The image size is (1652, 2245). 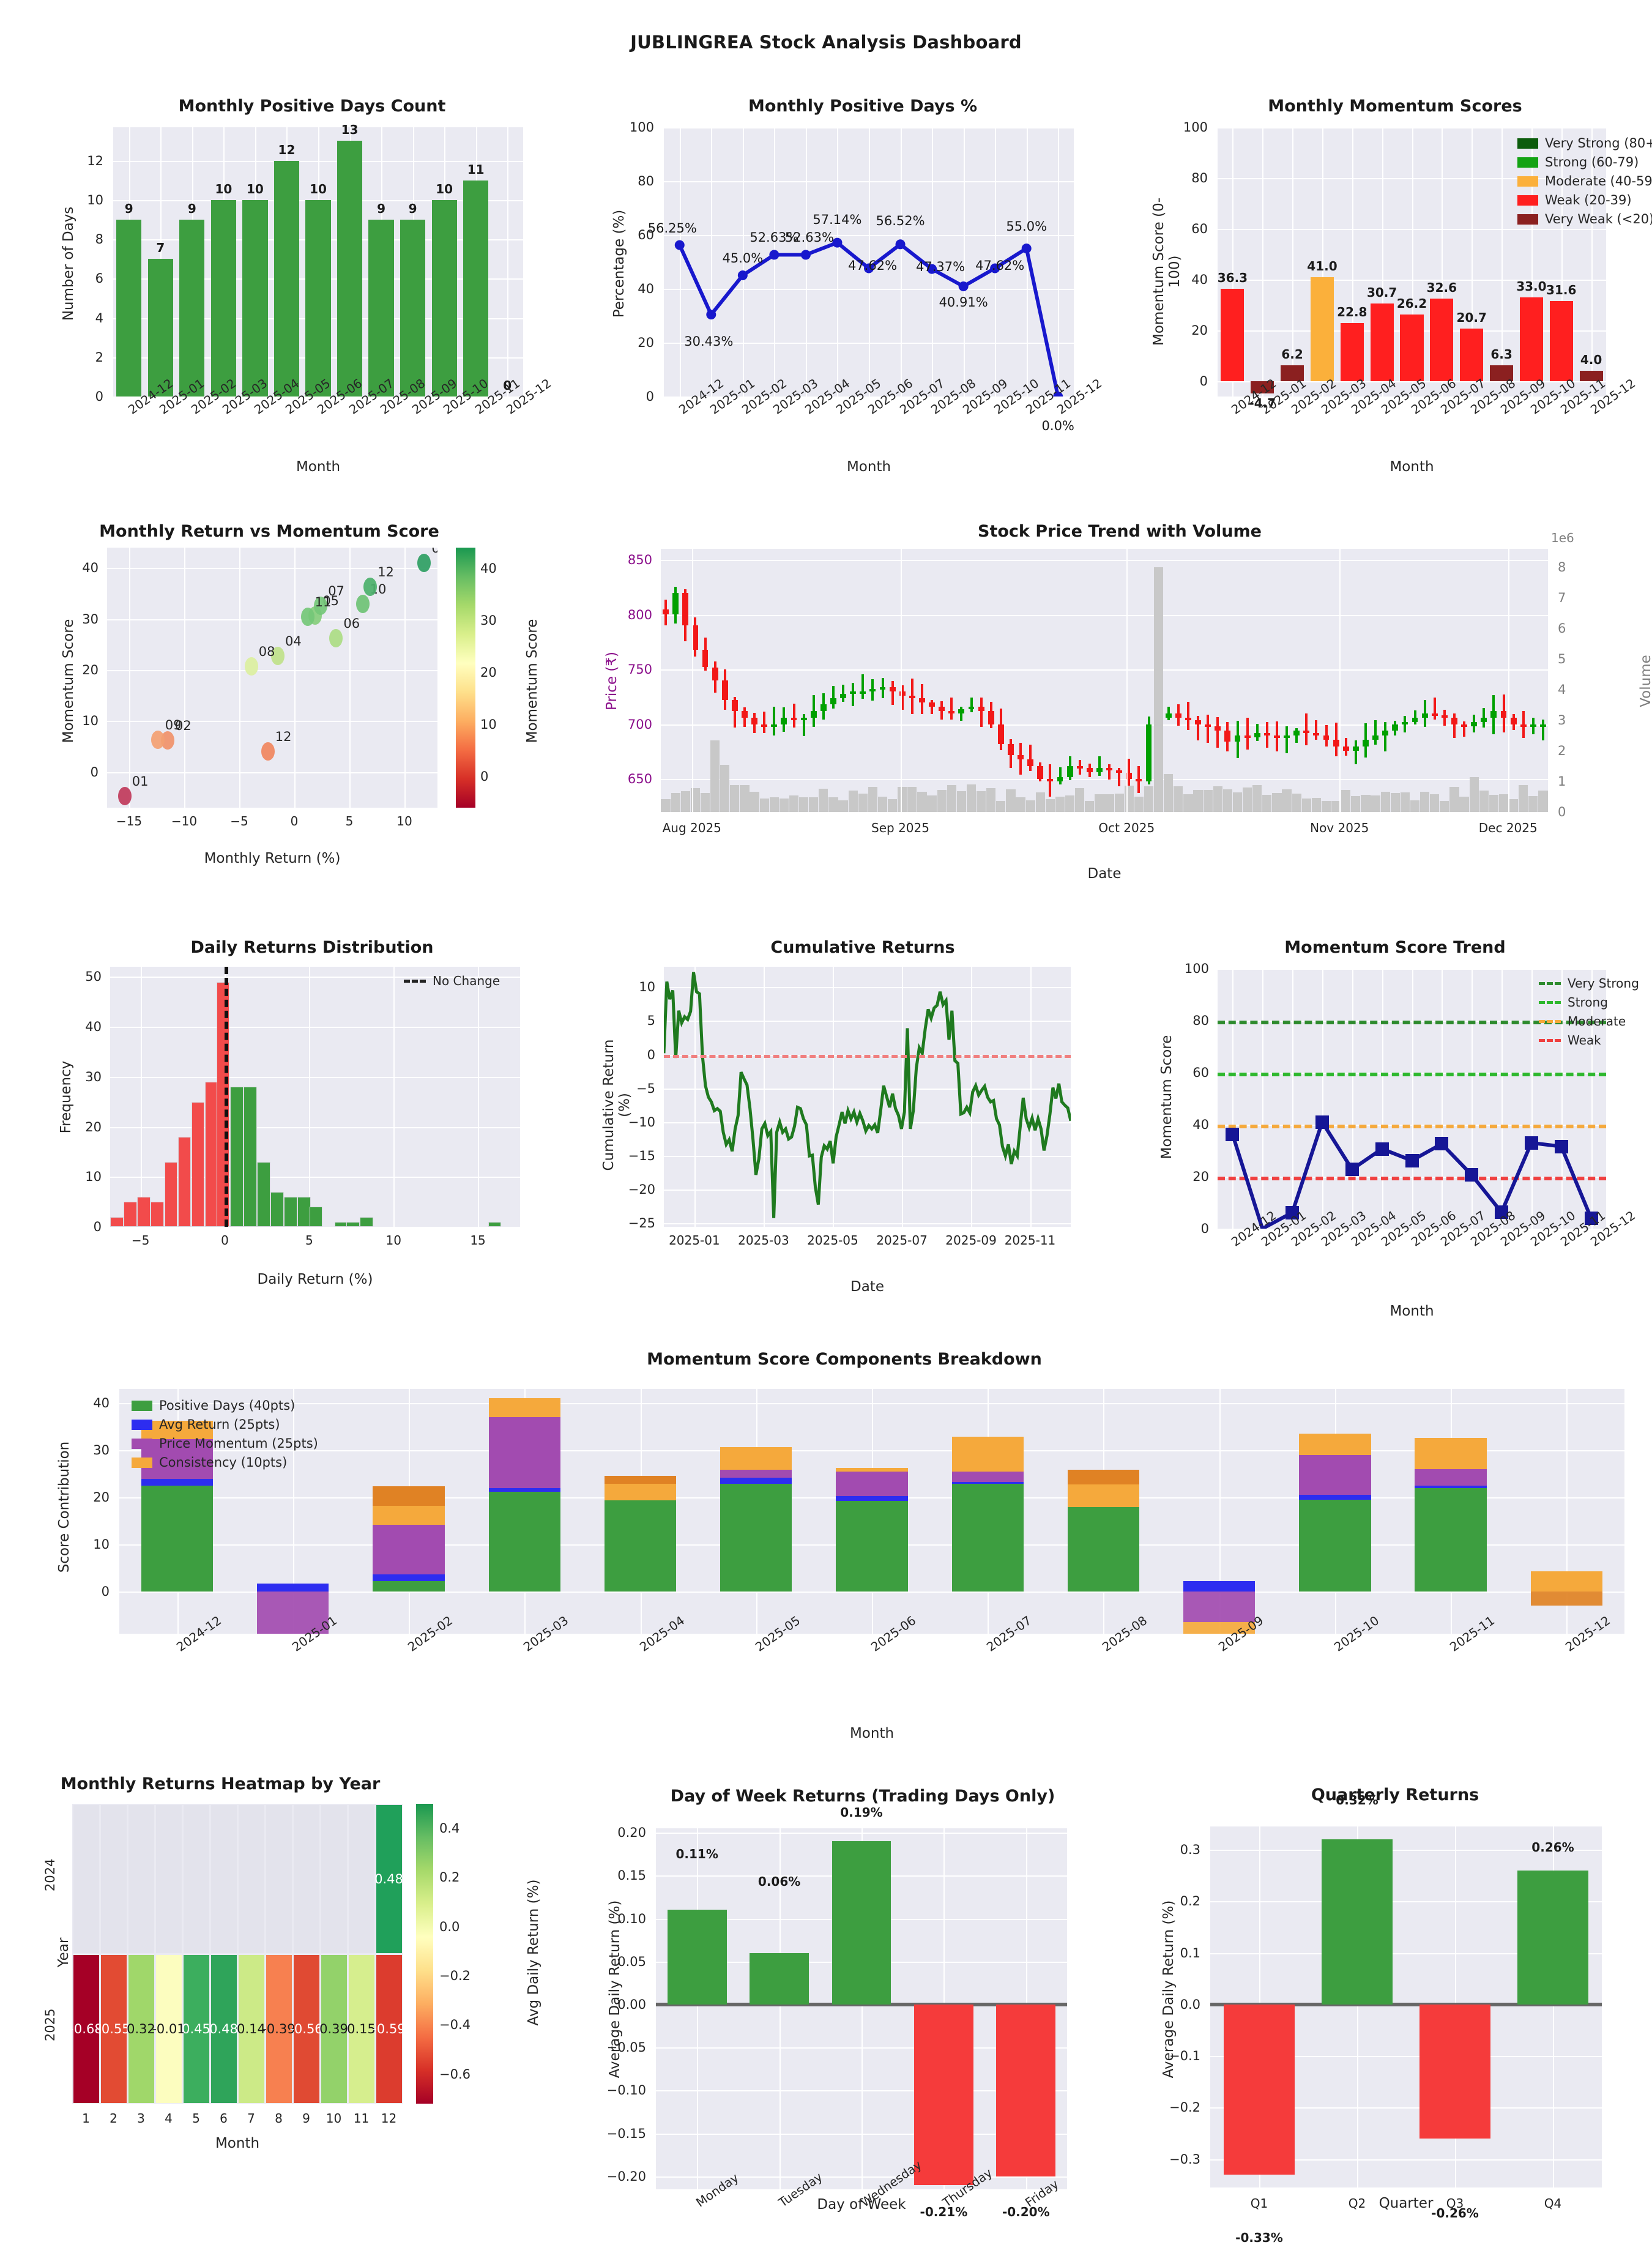 What do you see at coordinates (182, 396) in the screenshot?
I see `x-tick-label: 2025-01` at bounding box center [182, 396].